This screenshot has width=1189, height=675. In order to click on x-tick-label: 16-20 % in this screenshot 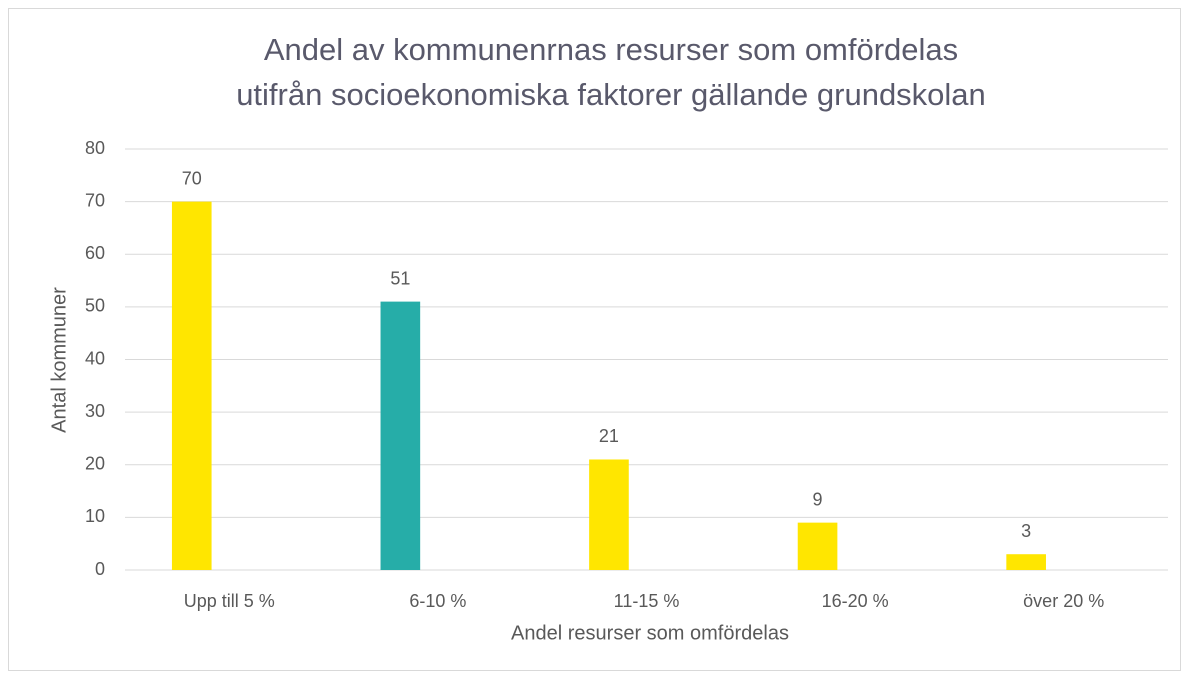, I will do `click(855, 601)`.